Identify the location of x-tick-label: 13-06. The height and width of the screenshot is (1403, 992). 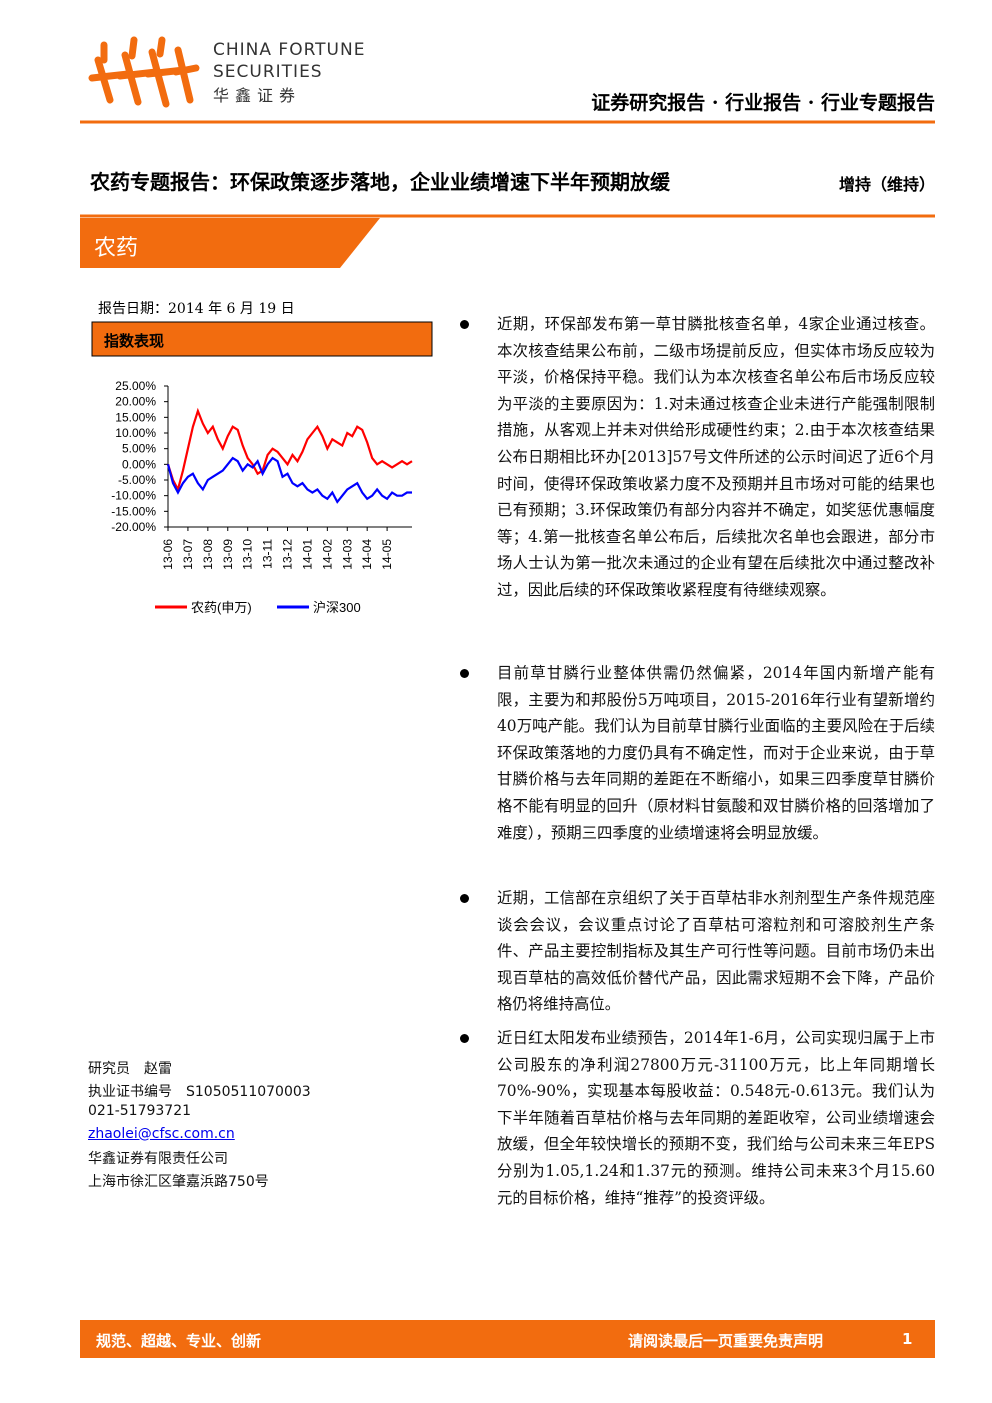
(168, 554).